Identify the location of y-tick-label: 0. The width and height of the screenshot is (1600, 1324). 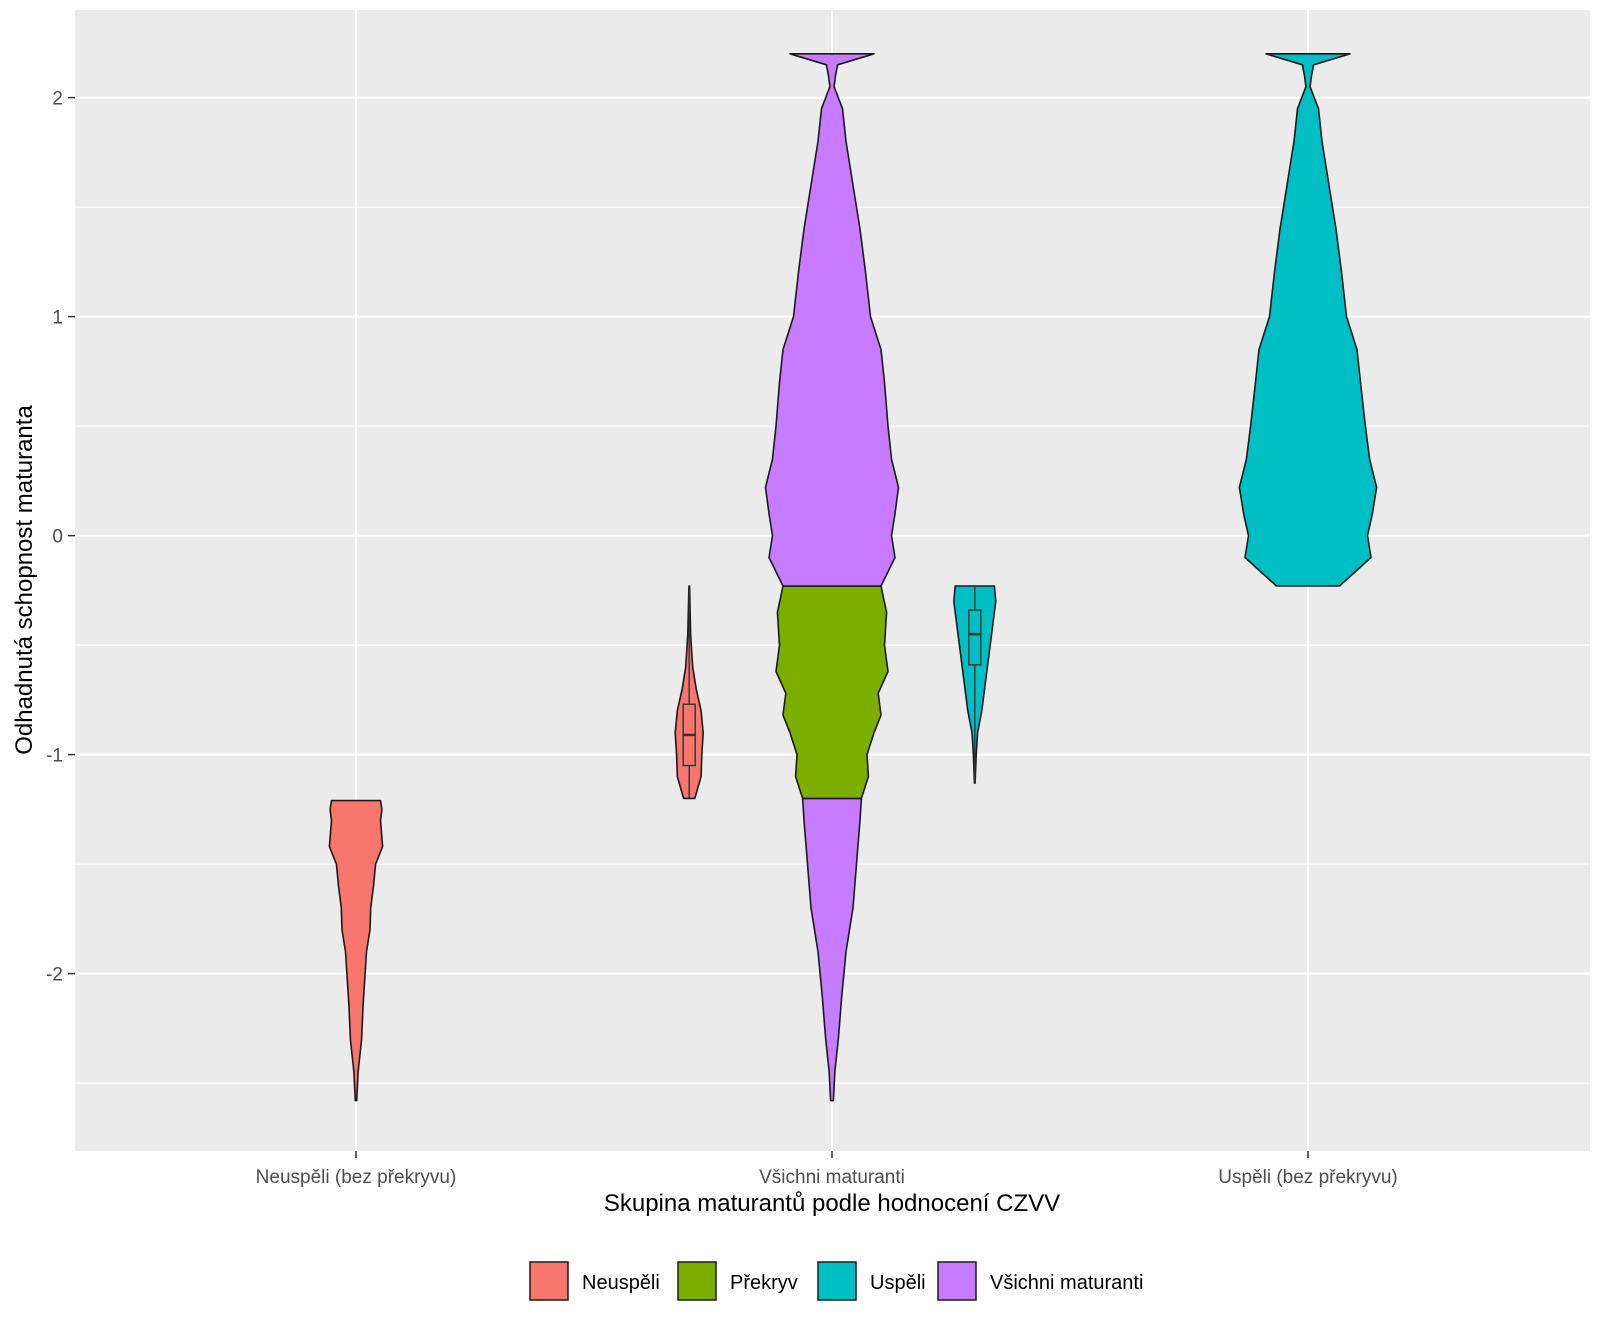
(57, 537).